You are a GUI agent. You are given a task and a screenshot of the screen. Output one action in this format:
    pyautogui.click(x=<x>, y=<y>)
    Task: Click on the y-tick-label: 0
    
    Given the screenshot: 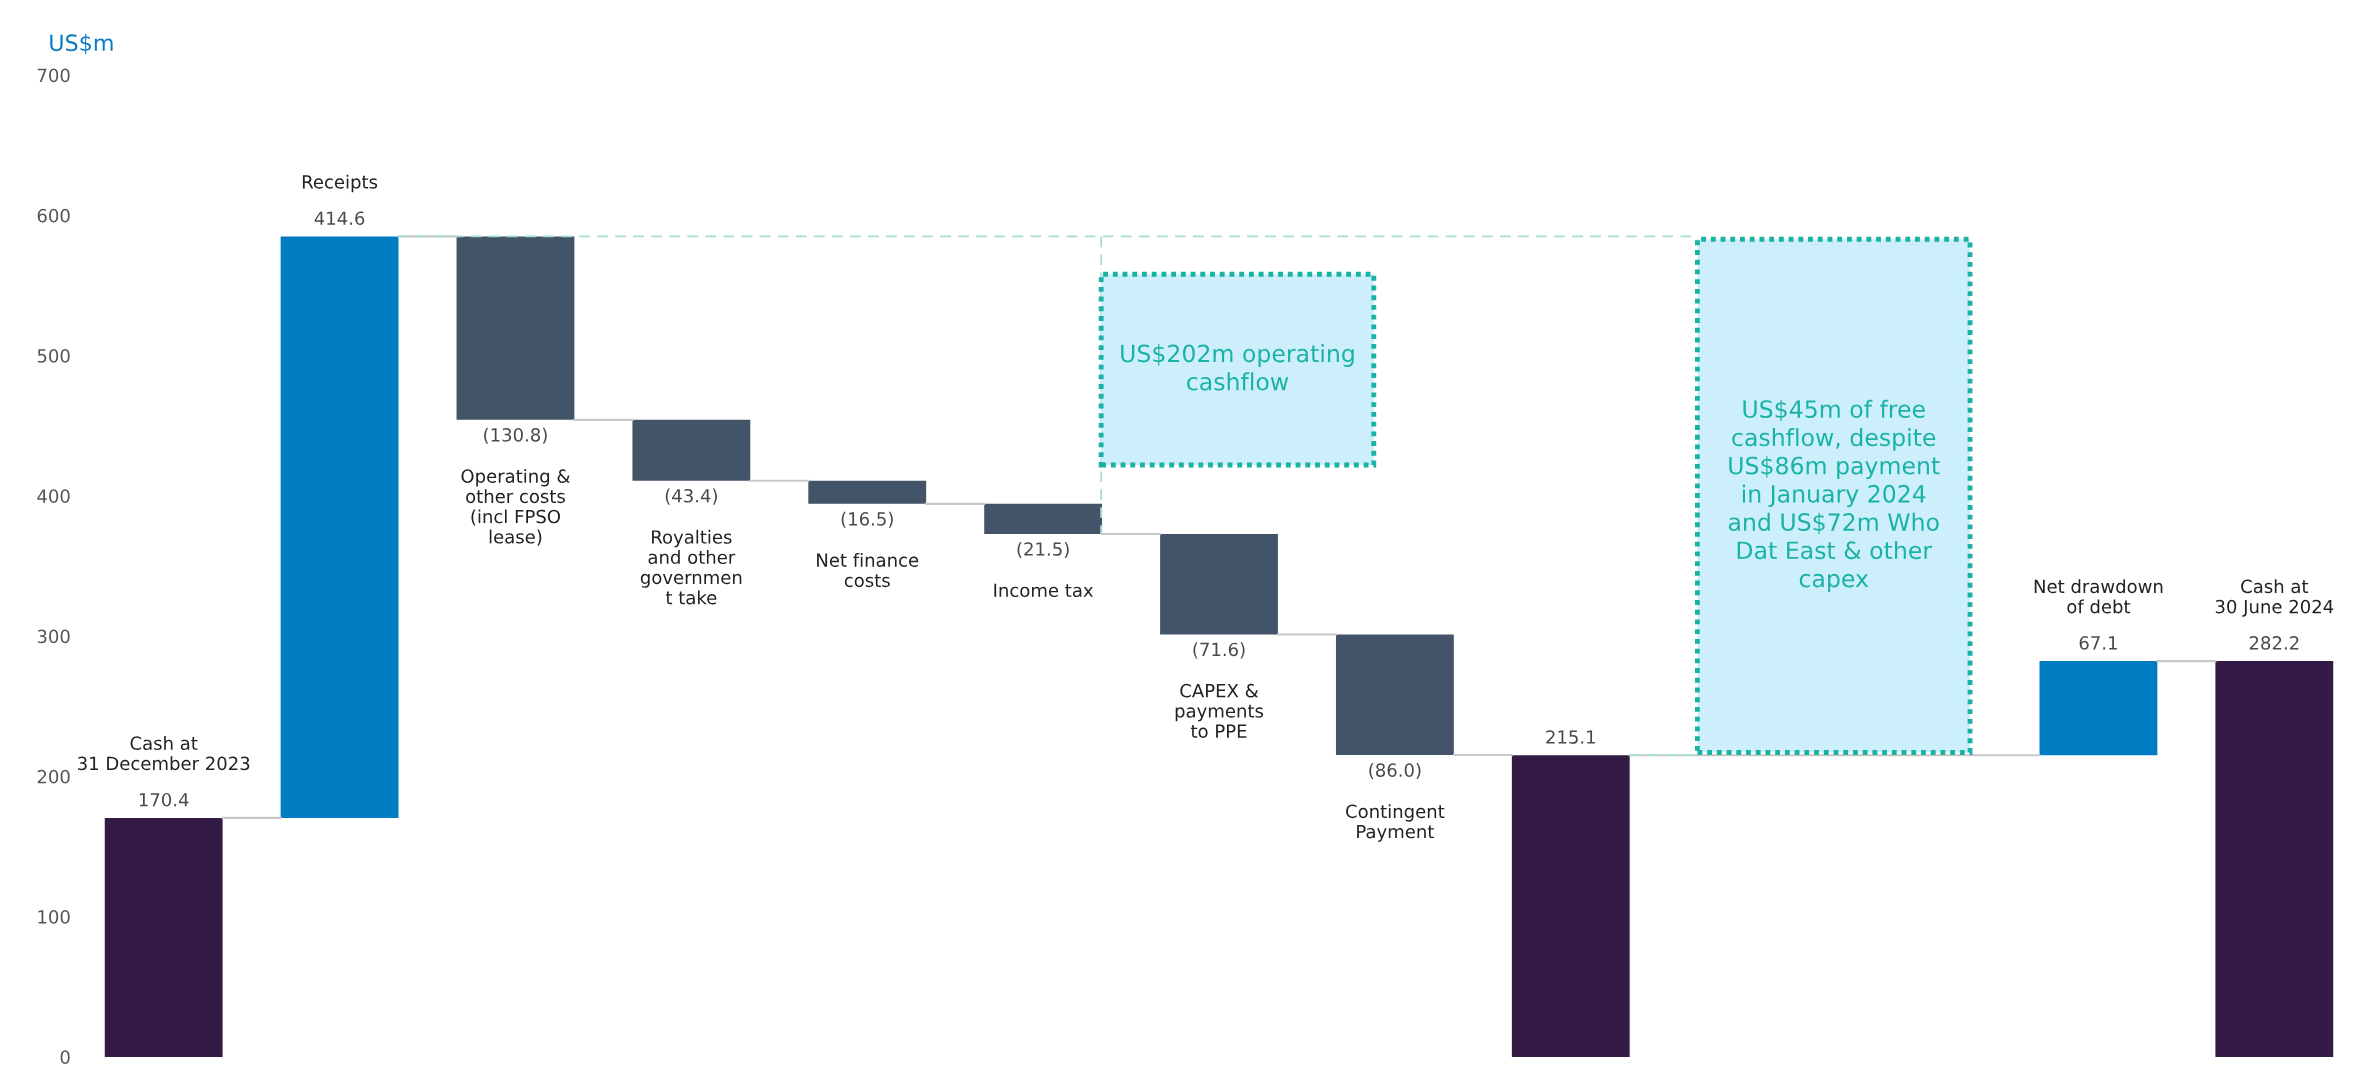 What is the action you would take?
    pyautogui.click(x=65, y=1057)
    